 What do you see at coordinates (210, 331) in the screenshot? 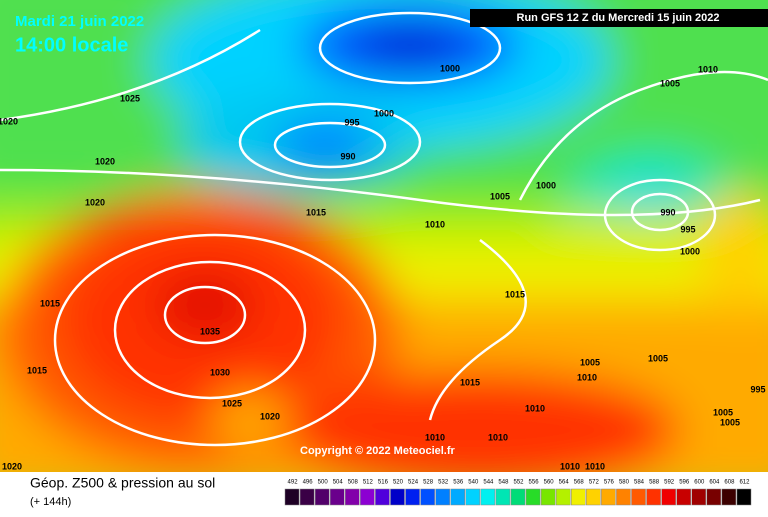
I see `isobar-label: 1035` at bounding box center [210, 331].